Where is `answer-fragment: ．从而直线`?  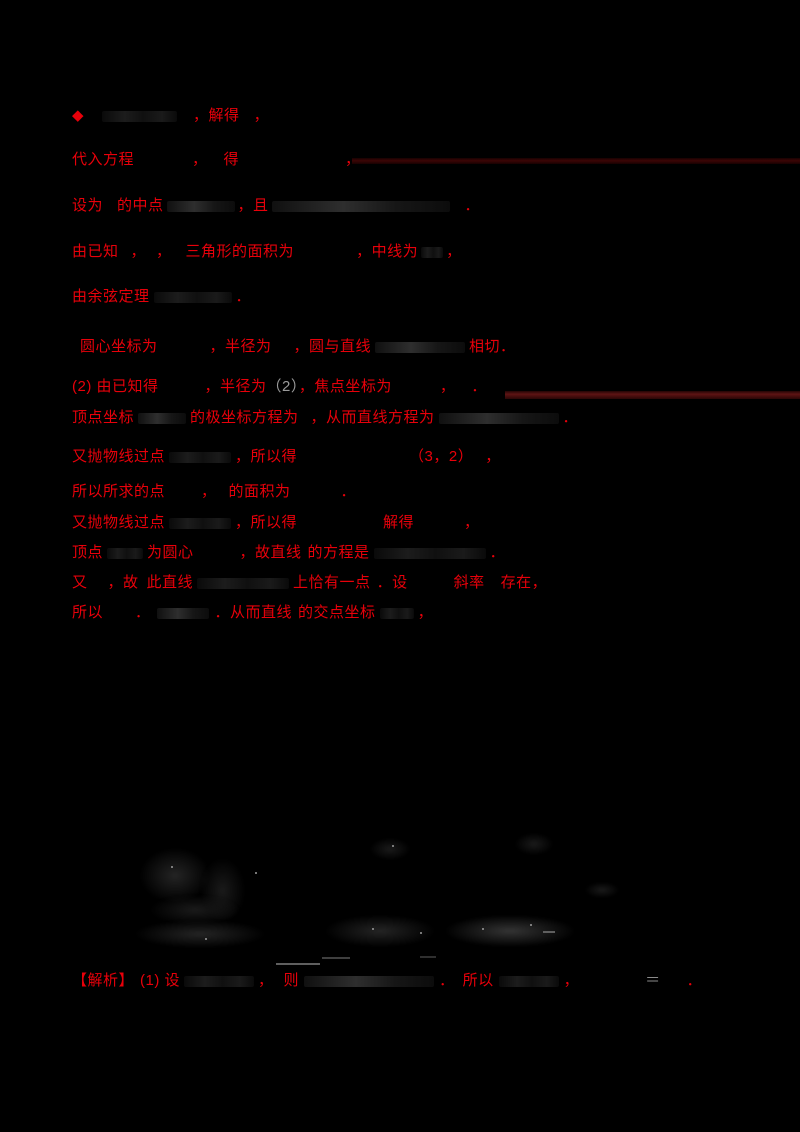
answer-fragment: ．从而直线 is located at coordinates (253, 612).